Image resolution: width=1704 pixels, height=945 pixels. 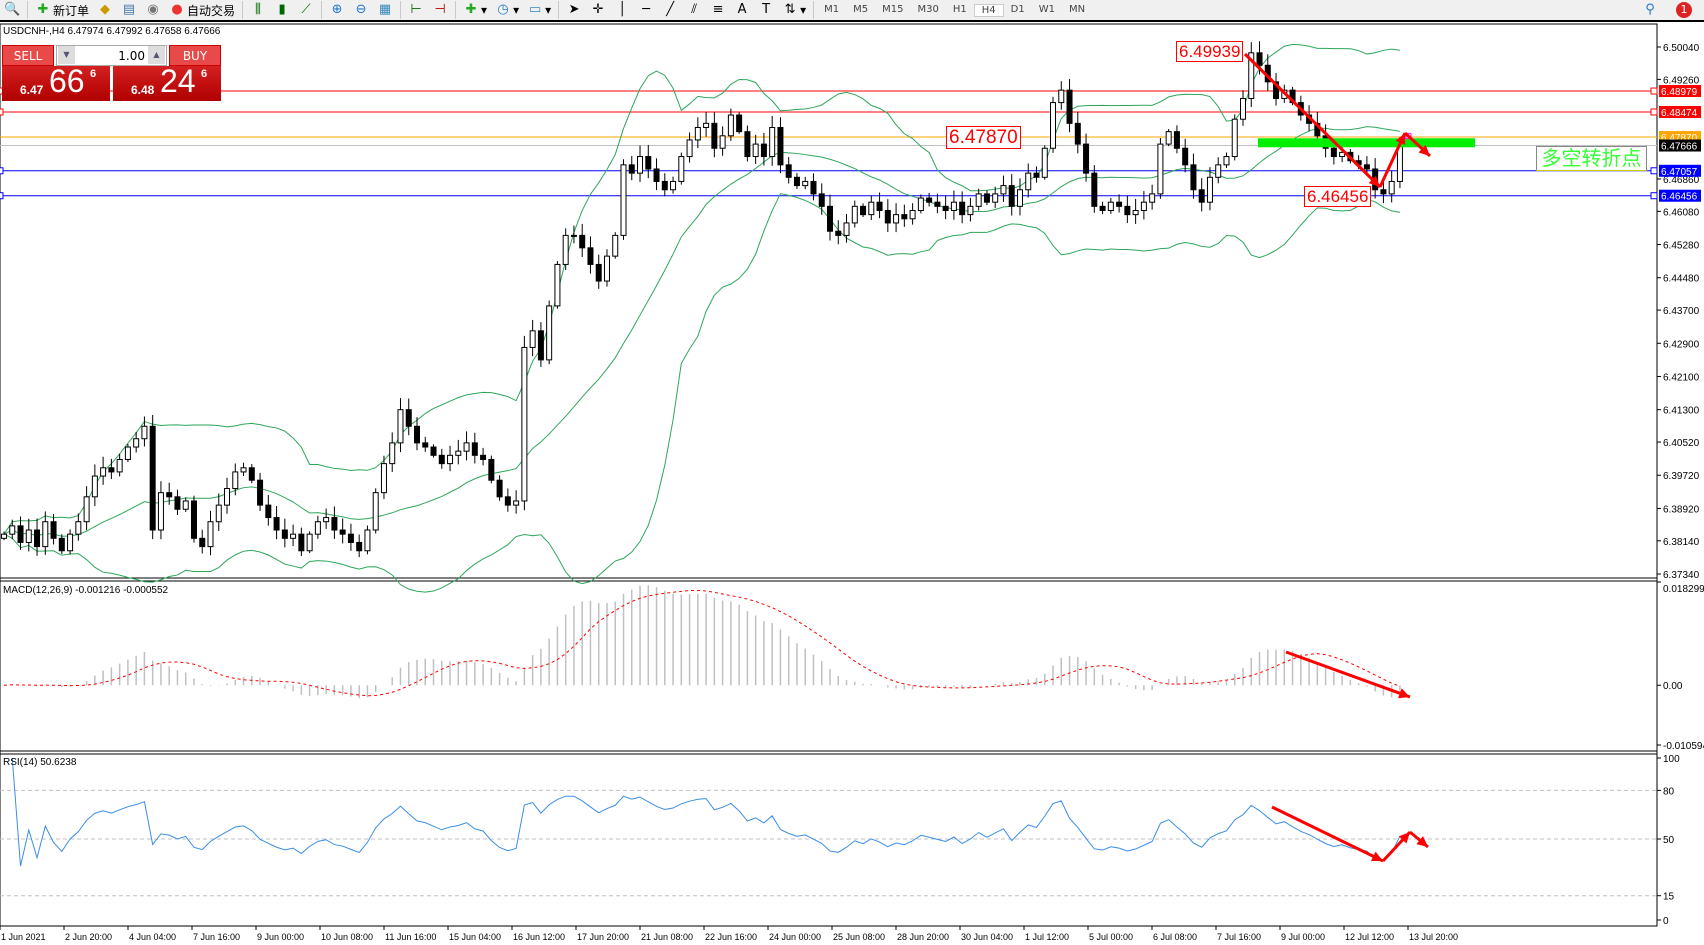 What do you see at coordinates (959, 9) in the screenshot?
I see `timeframe-h1: H1` at bounding box center [959, 9].